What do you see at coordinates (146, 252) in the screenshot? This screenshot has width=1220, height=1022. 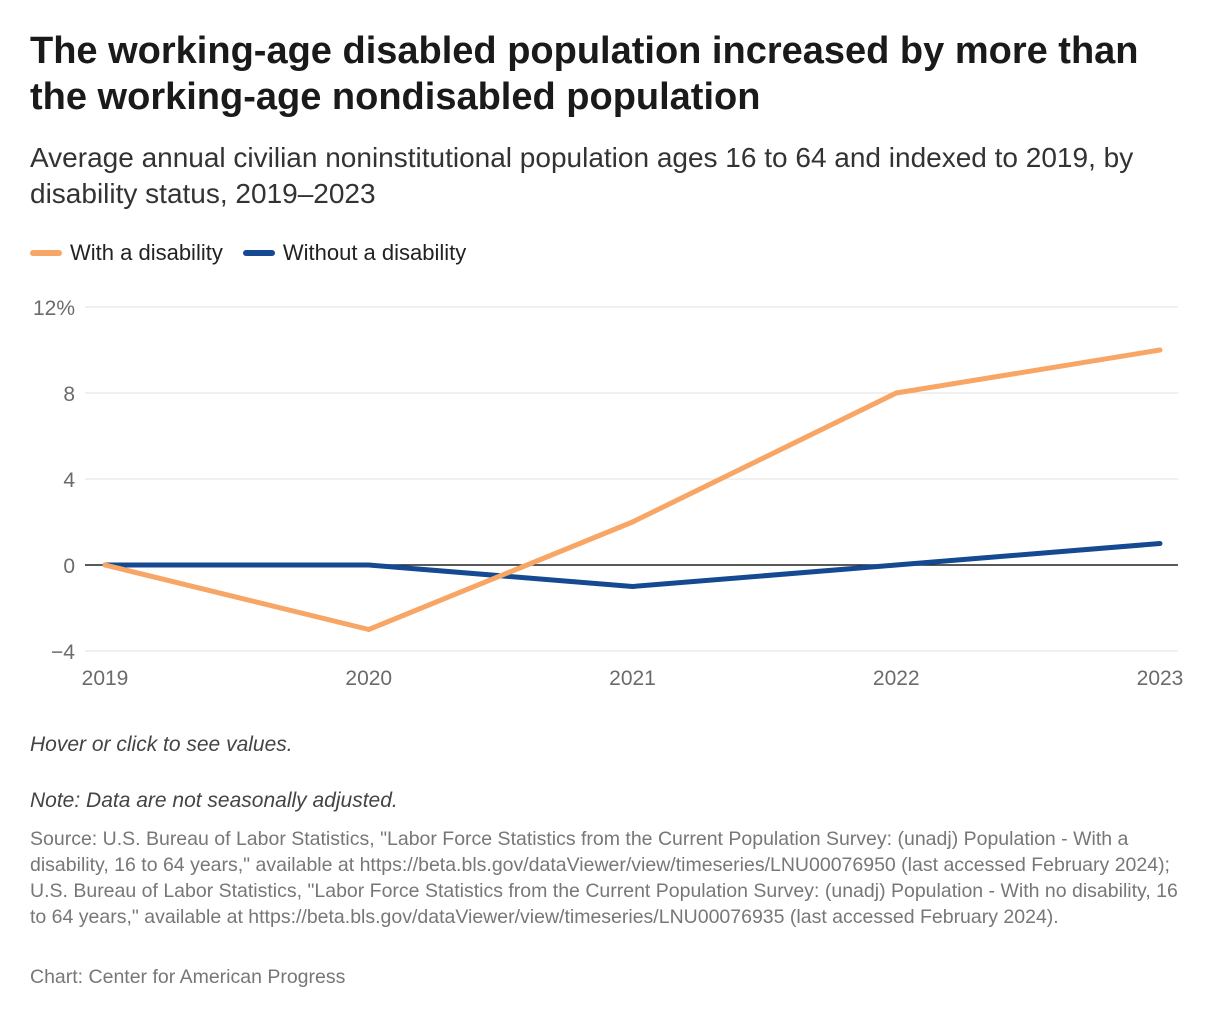 I see `legend-label-with-disability: With a disability` at bounding box center [146, 252].